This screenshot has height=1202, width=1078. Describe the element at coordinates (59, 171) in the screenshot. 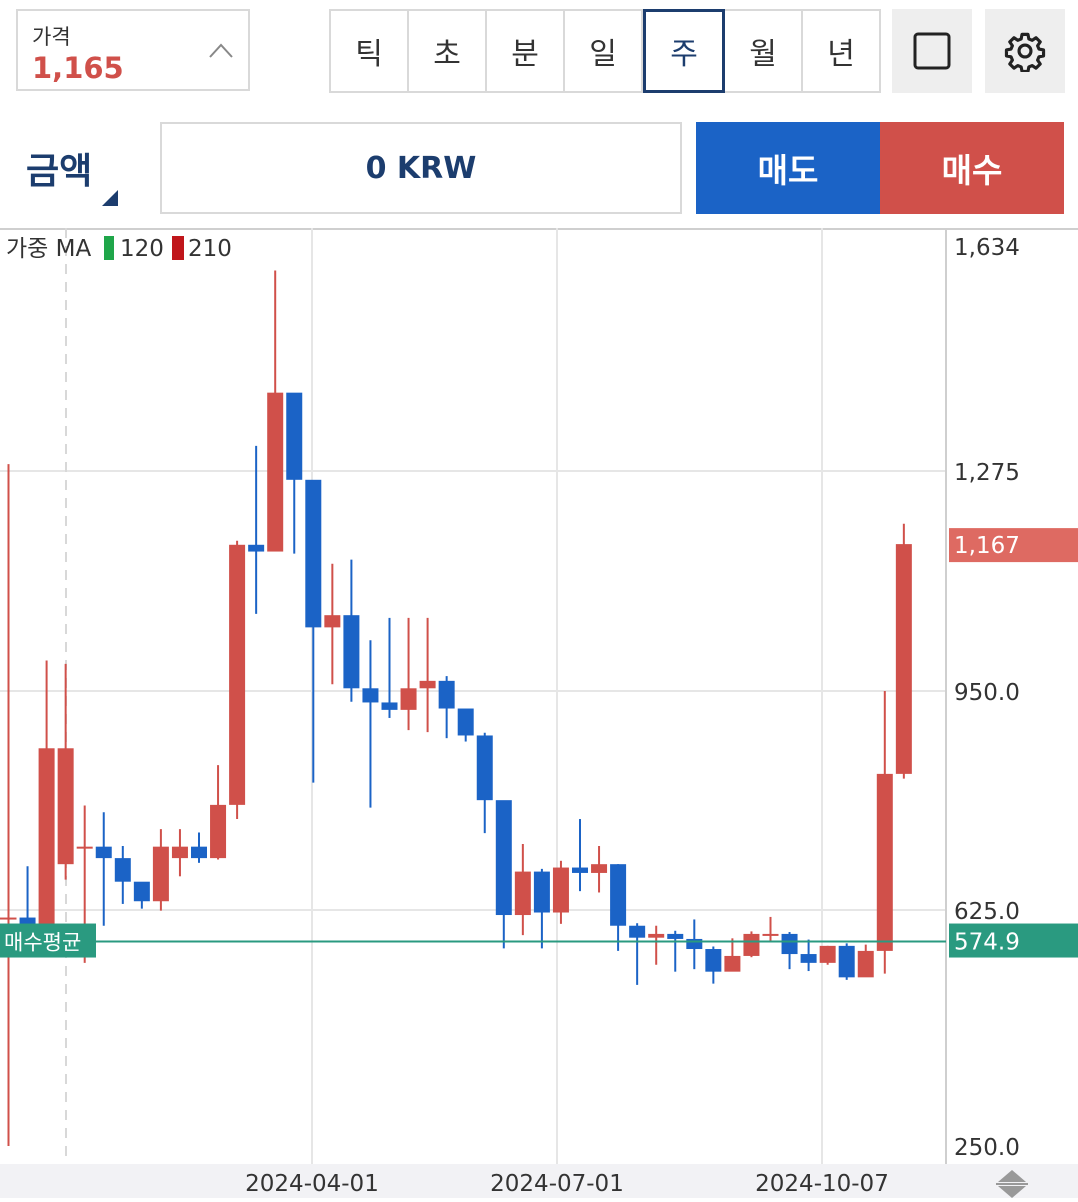

I see `amount-label: 금액` at that location.